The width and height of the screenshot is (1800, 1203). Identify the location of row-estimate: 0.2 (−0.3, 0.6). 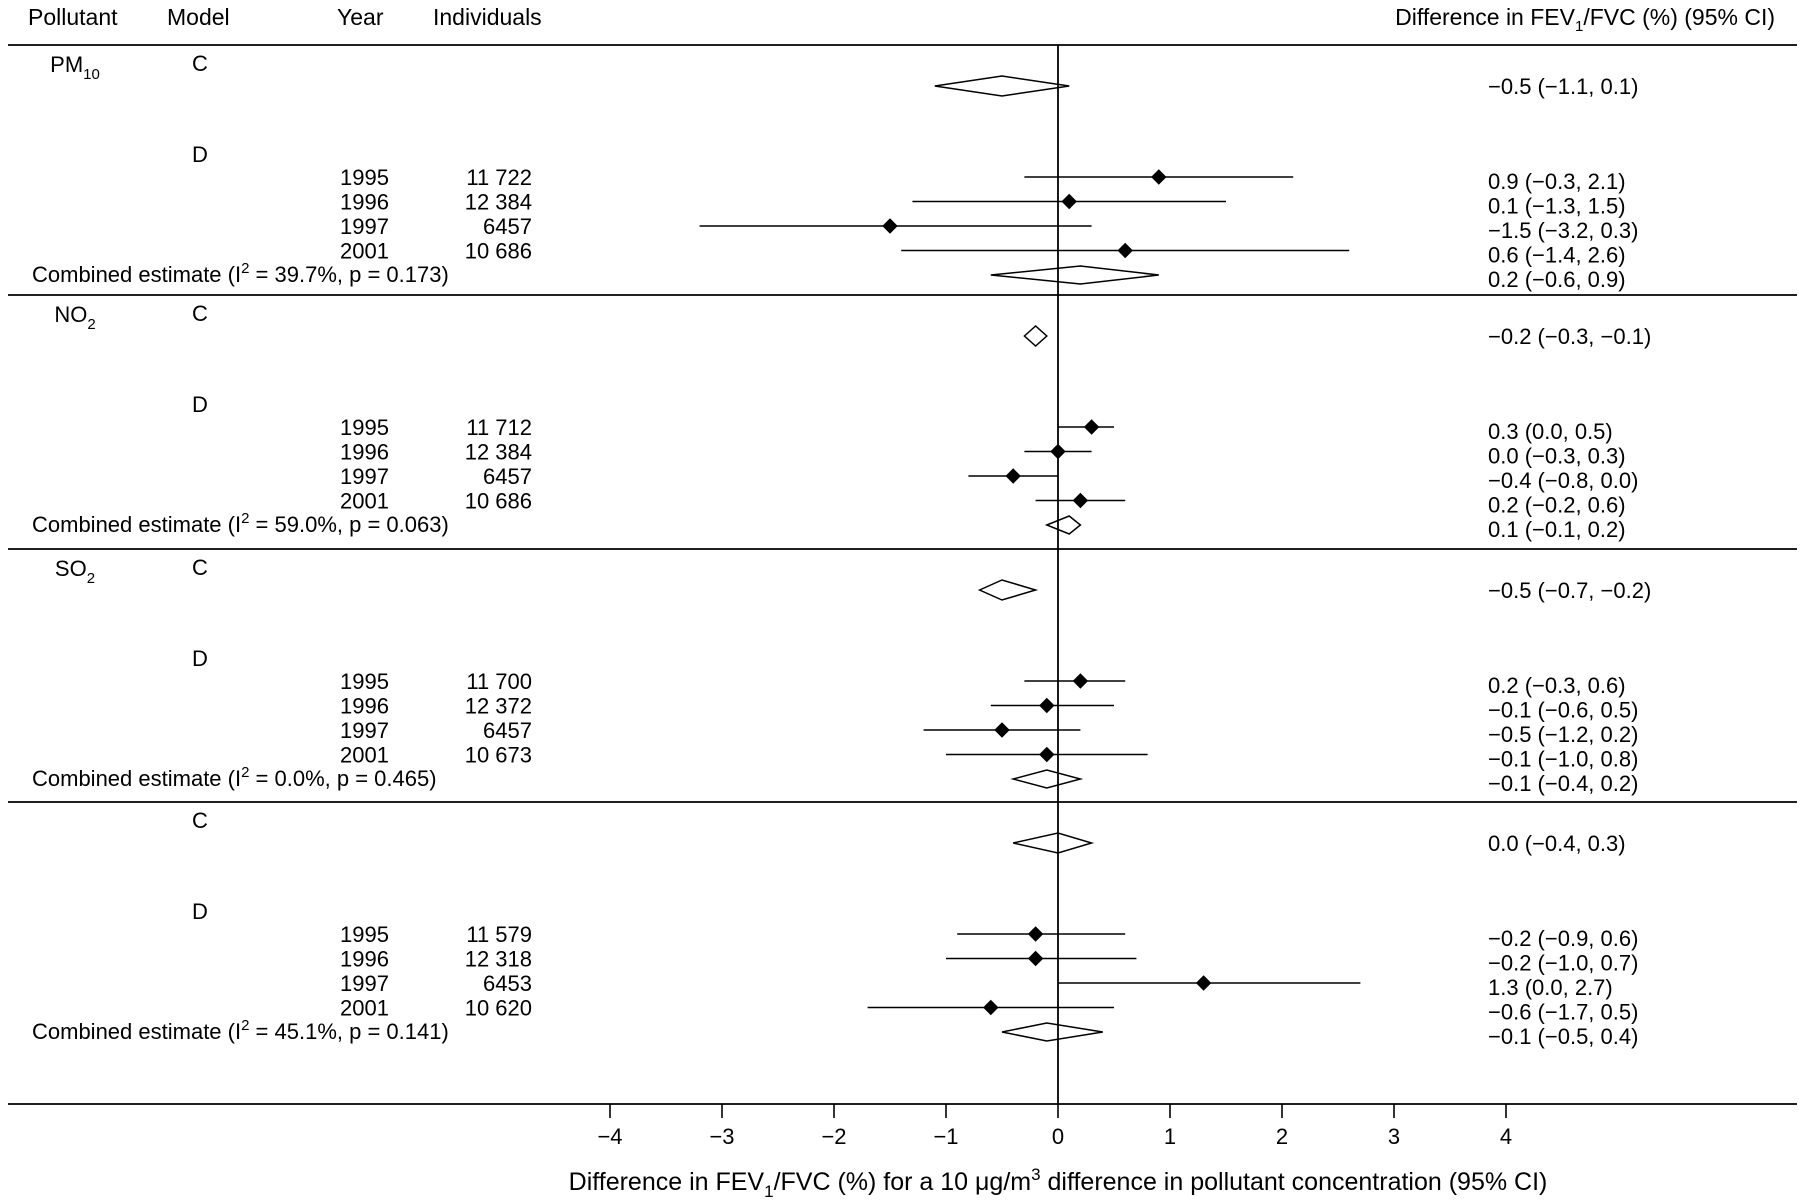
(1557, 685).